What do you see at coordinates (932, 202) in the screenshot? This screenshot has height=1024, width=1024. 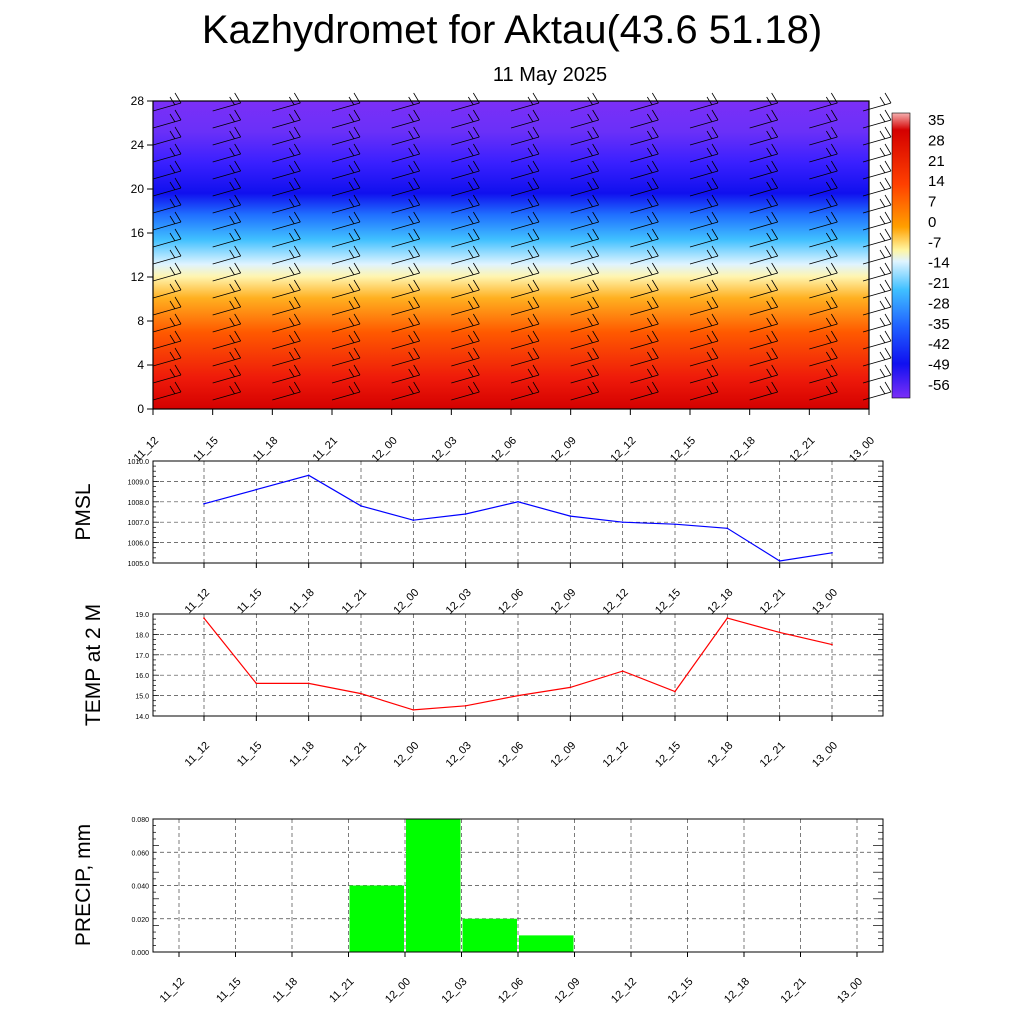 I see `colorbar-label: 7` at bounding box center [932, 202].